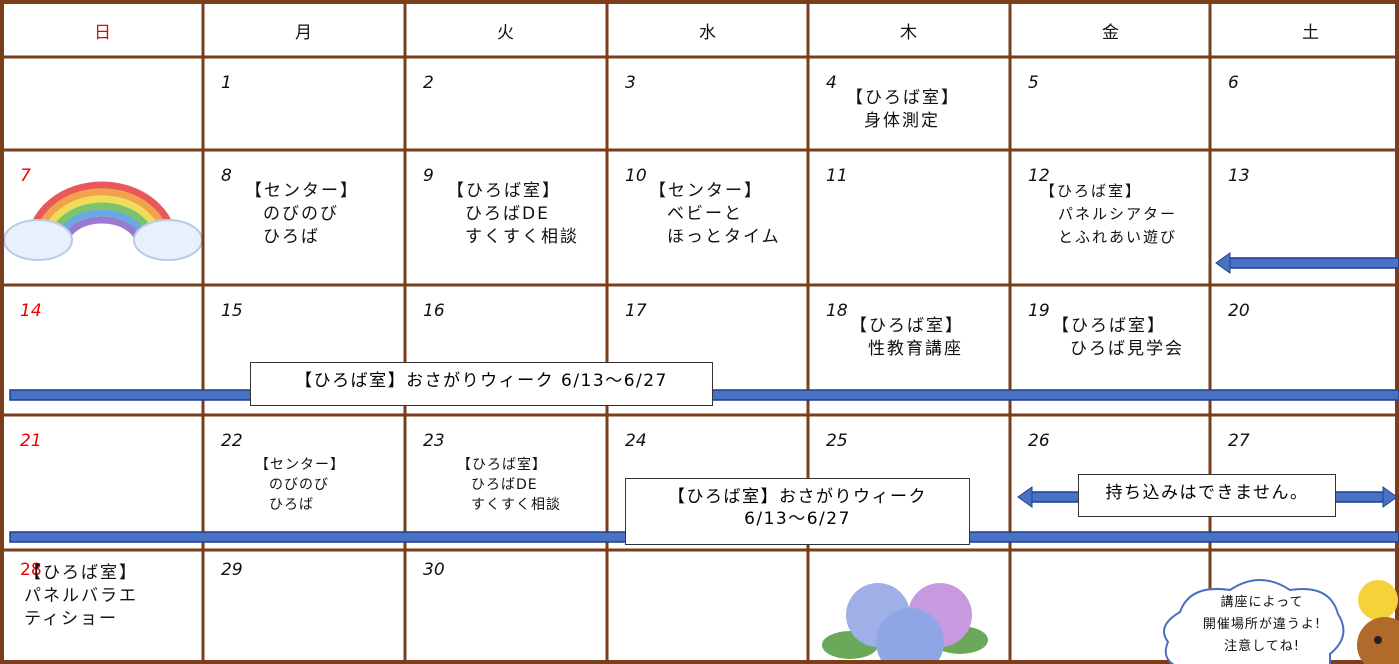 The image size is (1399, 664). What do you see at coordinates (636, 311) in the screenshot?
I see `day-number: 17` at bounding box center [636, 311].